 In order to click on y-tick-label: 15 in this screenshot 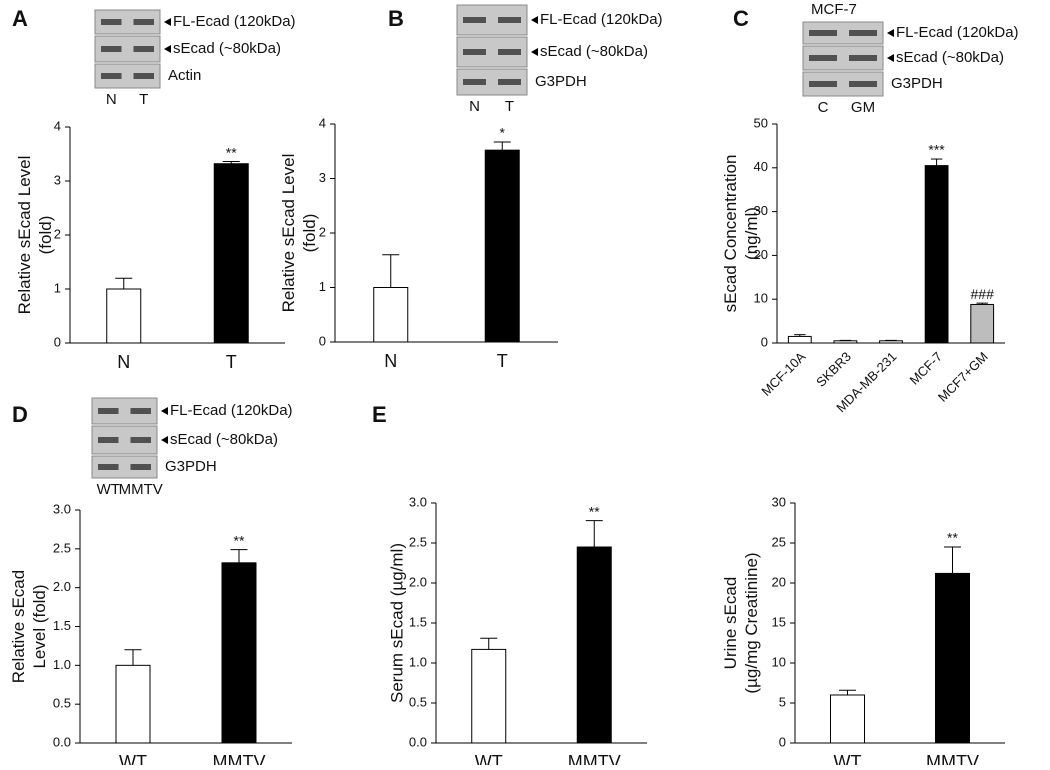, I will do `click(779, 621)`.